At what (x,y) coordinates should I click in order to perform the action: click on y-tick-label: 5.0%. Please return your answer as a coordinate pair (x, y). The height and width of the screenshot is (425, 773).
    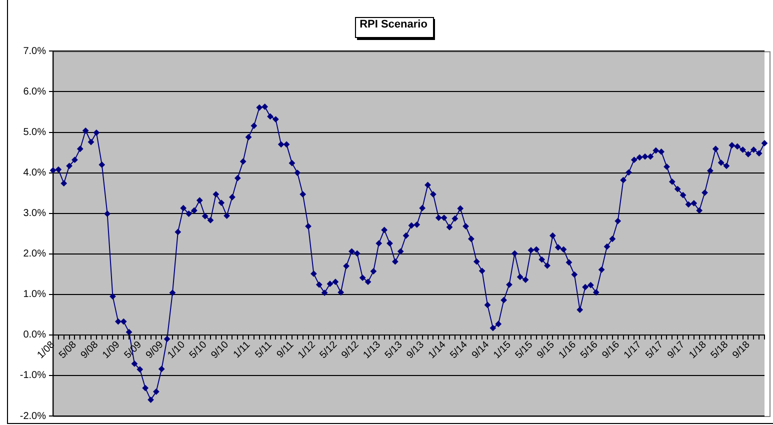
    Looking at the image, I should click on (34, 132).